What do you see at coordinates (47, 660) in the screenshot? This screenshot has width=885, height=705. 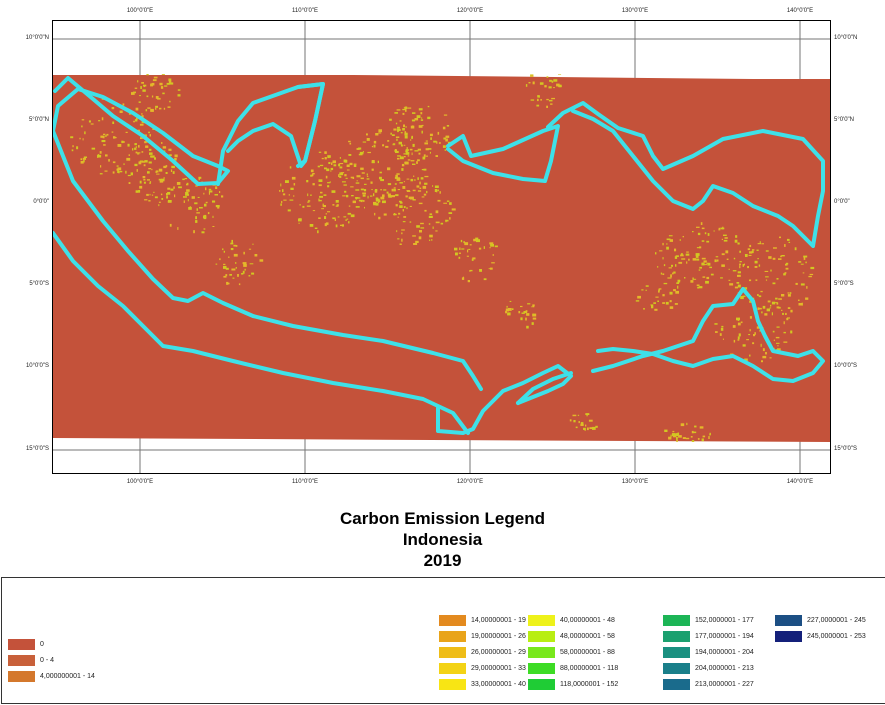 I see `legend-label: 0 - 4` at bounding box center [47, 660].